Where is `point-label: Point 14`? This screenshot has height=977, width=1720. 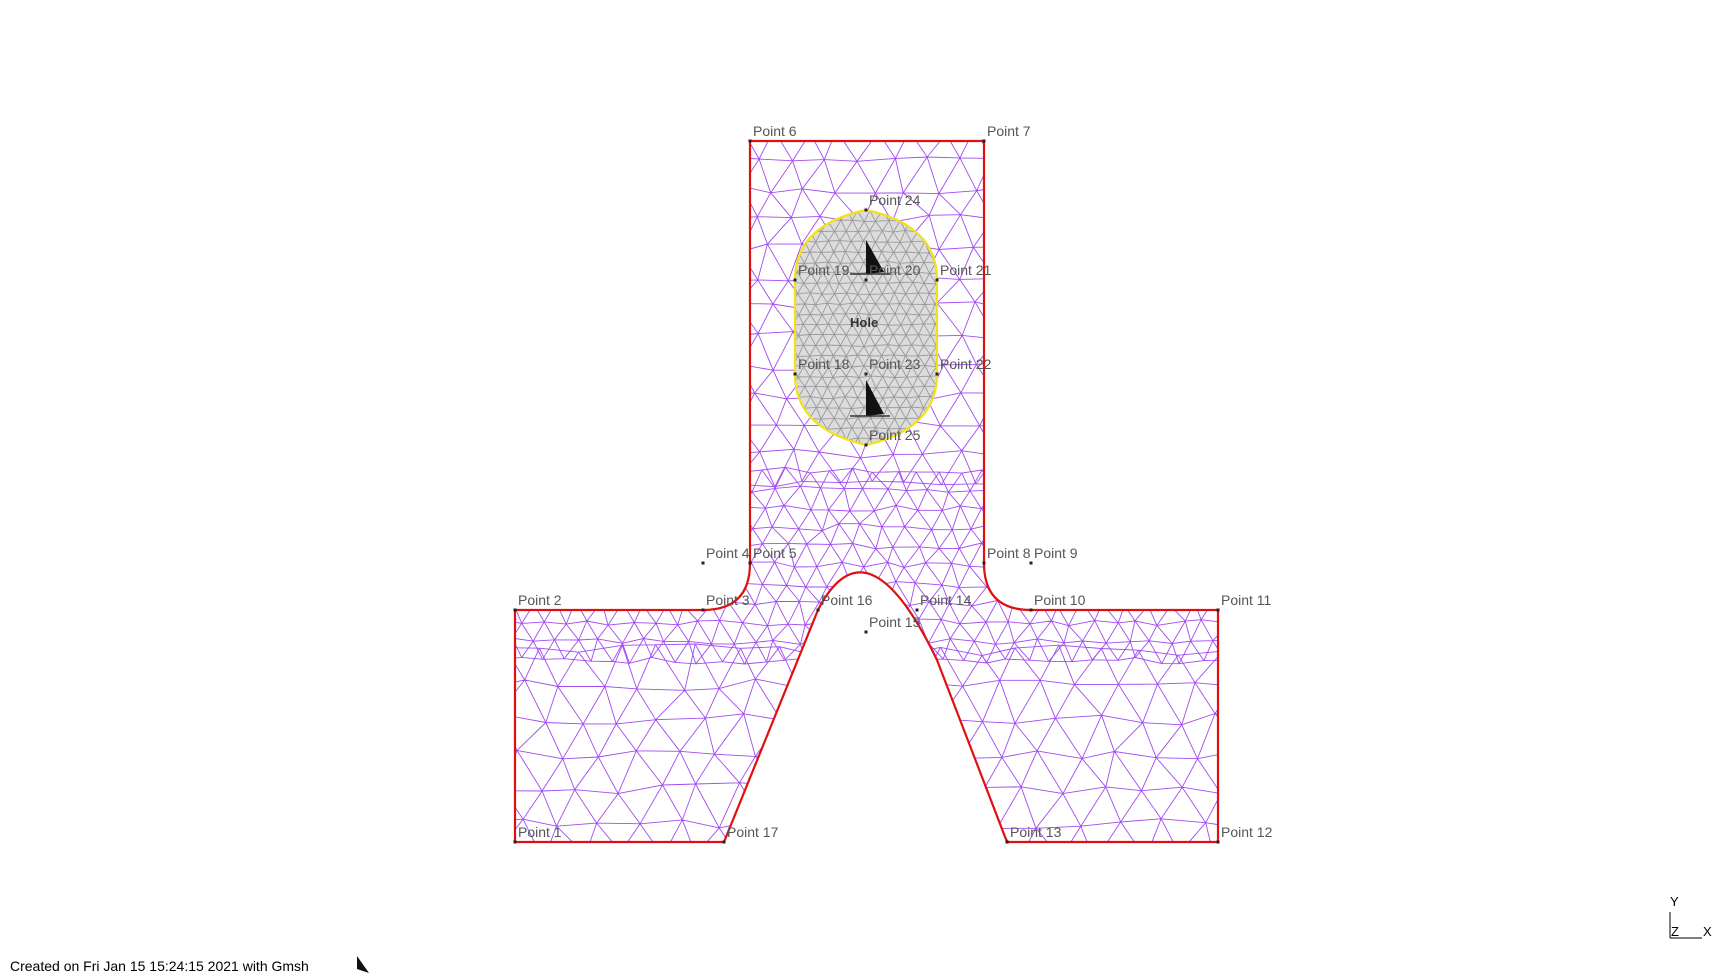 point-label: Point 14 is located at coordinates (946, 600).